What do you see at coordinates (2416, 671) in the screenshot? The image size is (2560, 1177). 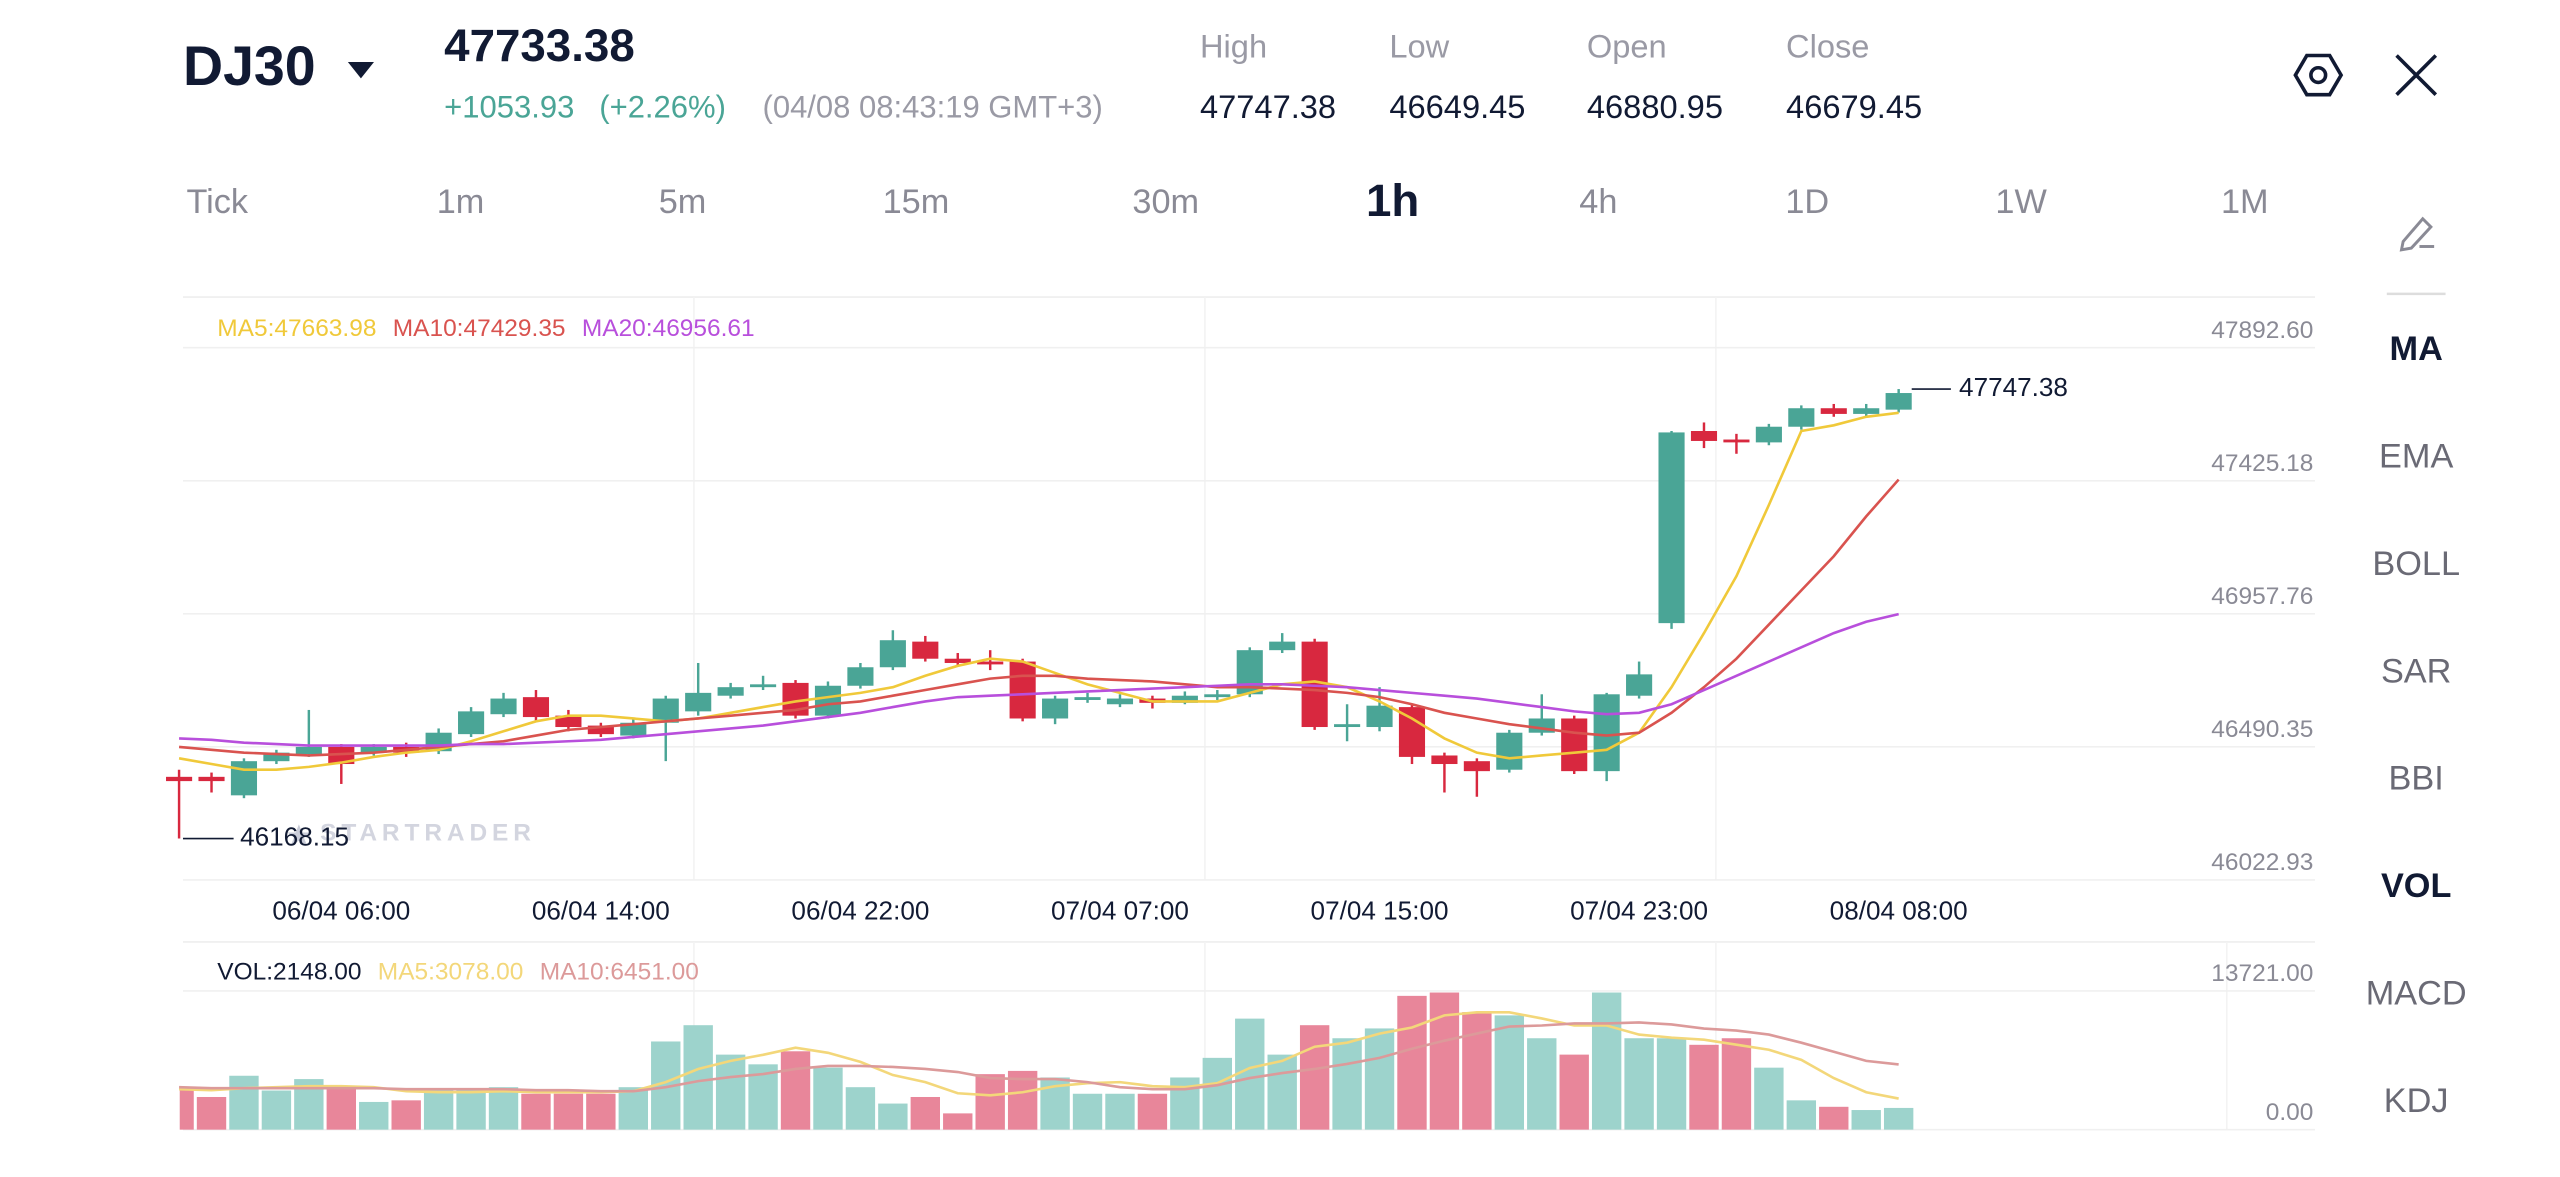 I see `indicator: SAR` at bounding box center [2416, 671].